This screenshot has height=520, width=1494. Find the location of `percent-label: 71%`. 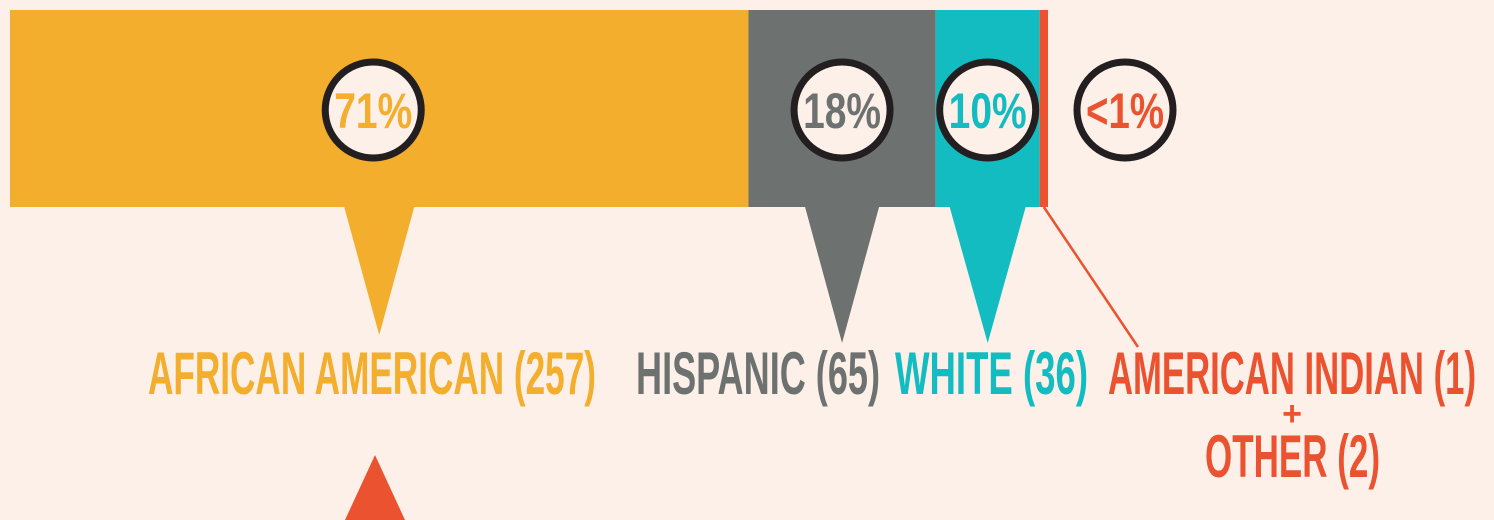

percent-label: 71% is located at coordinates (373, 111).